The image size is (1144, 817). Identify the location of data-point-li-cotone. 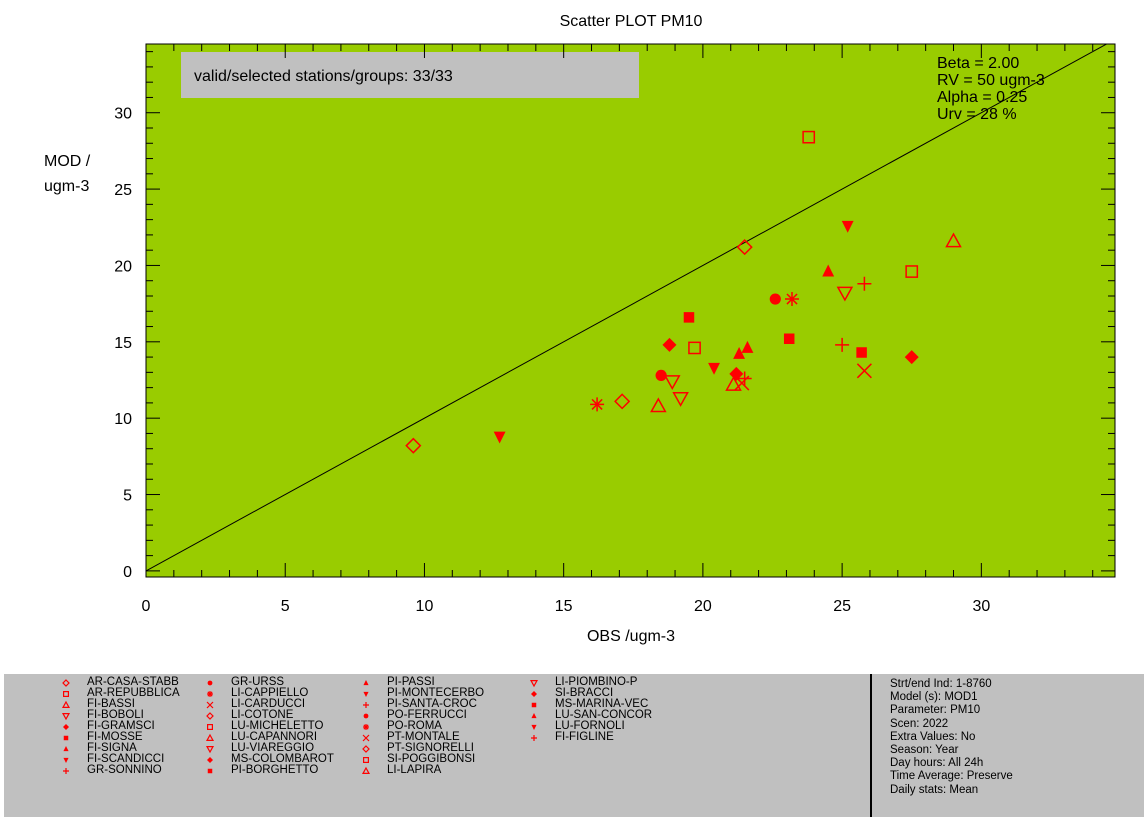
(413, 445).